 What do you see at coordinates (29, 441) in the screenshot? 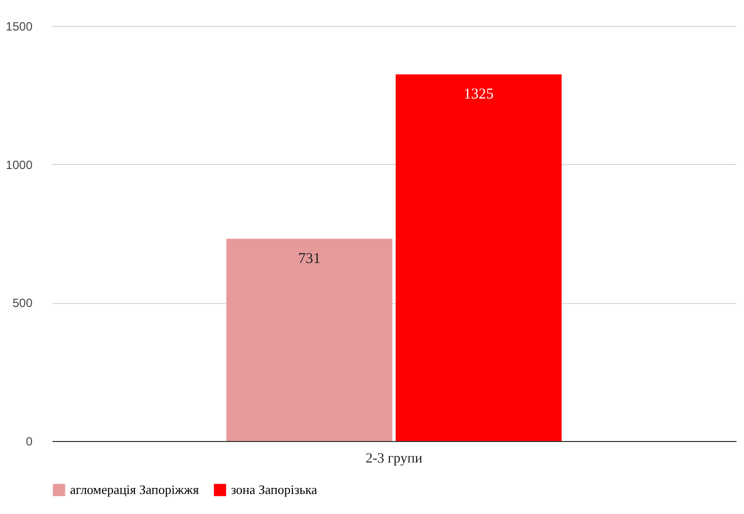
I see `y-tick-label: 0` at bounding box center [29, 441].